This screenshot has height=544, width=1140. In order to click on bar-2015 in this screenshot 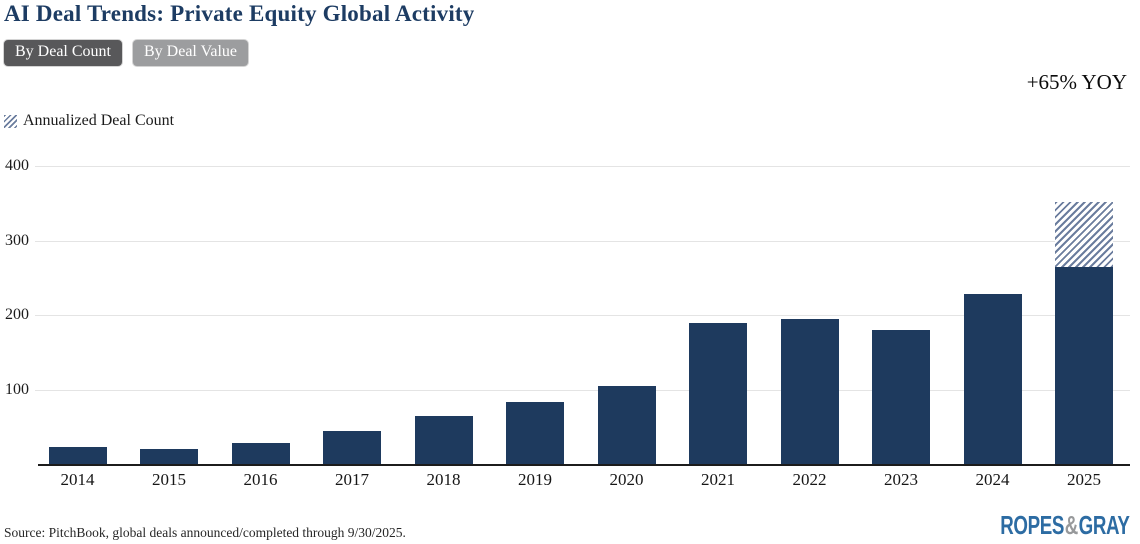, I will do `click(169, 456)`.